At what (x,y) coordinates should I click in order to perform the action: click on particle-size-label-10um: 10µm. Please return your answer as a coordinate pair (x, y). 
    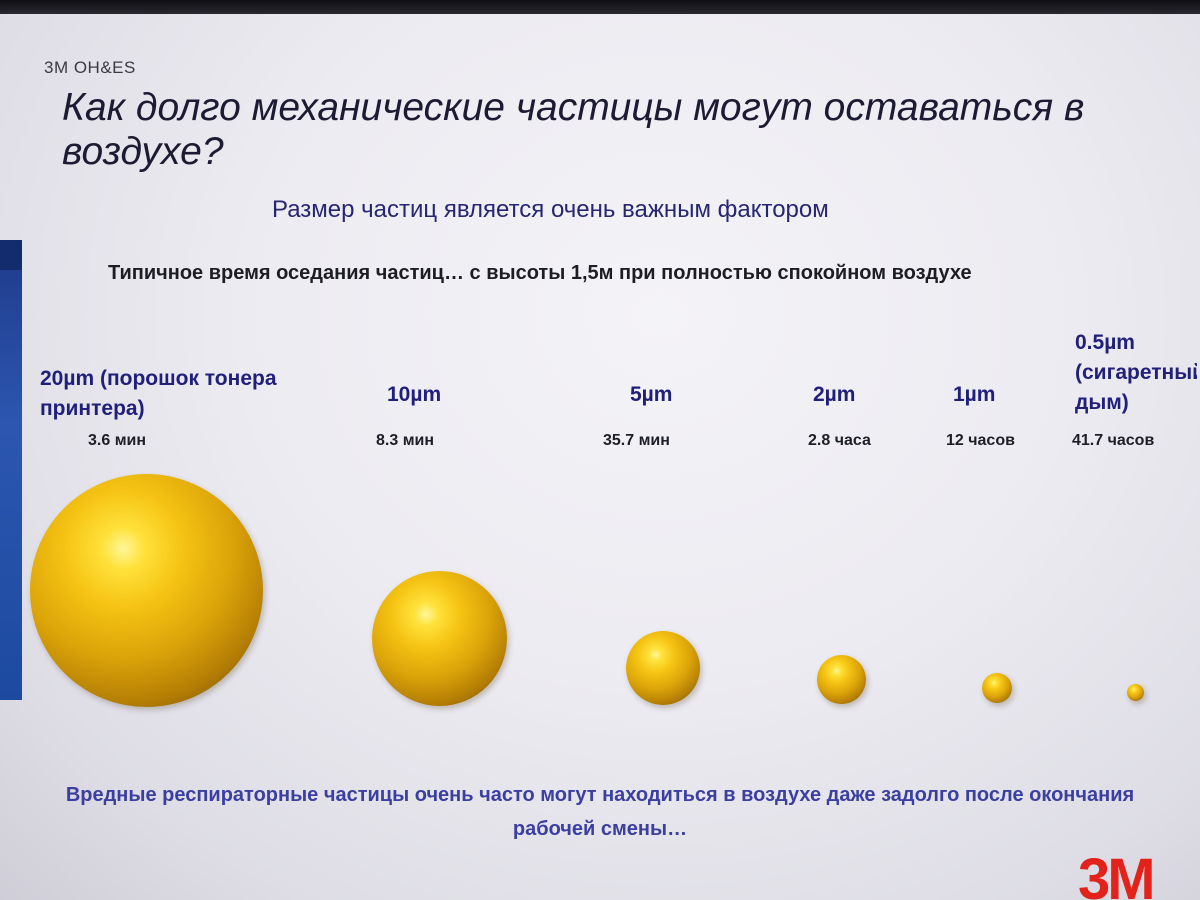
    Looking at the image, I should click on (414, 394).